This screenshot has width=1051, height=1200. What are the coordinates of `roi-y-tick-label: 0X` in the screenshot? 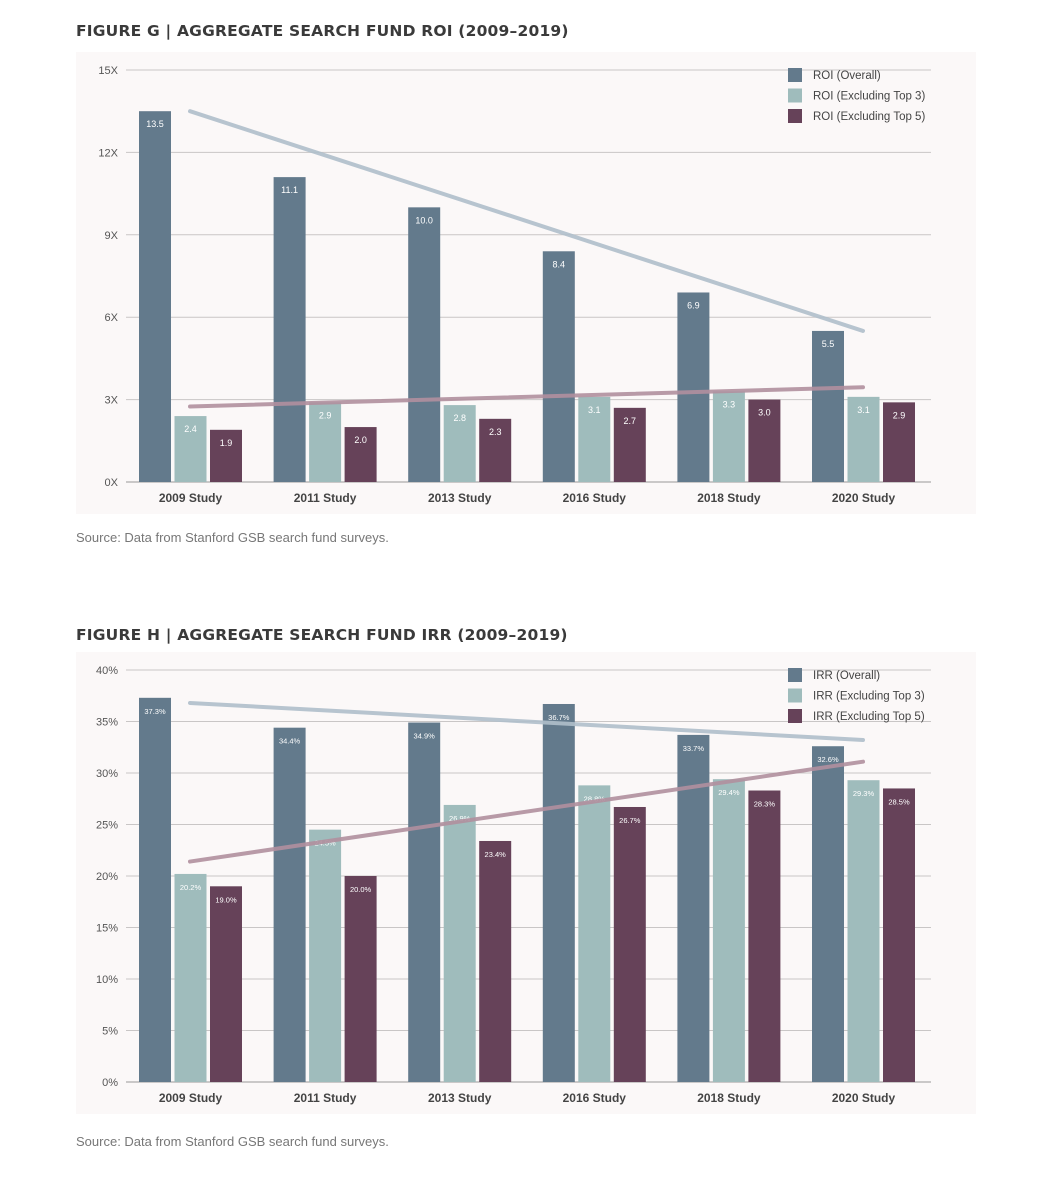 It's located at (112, 483).